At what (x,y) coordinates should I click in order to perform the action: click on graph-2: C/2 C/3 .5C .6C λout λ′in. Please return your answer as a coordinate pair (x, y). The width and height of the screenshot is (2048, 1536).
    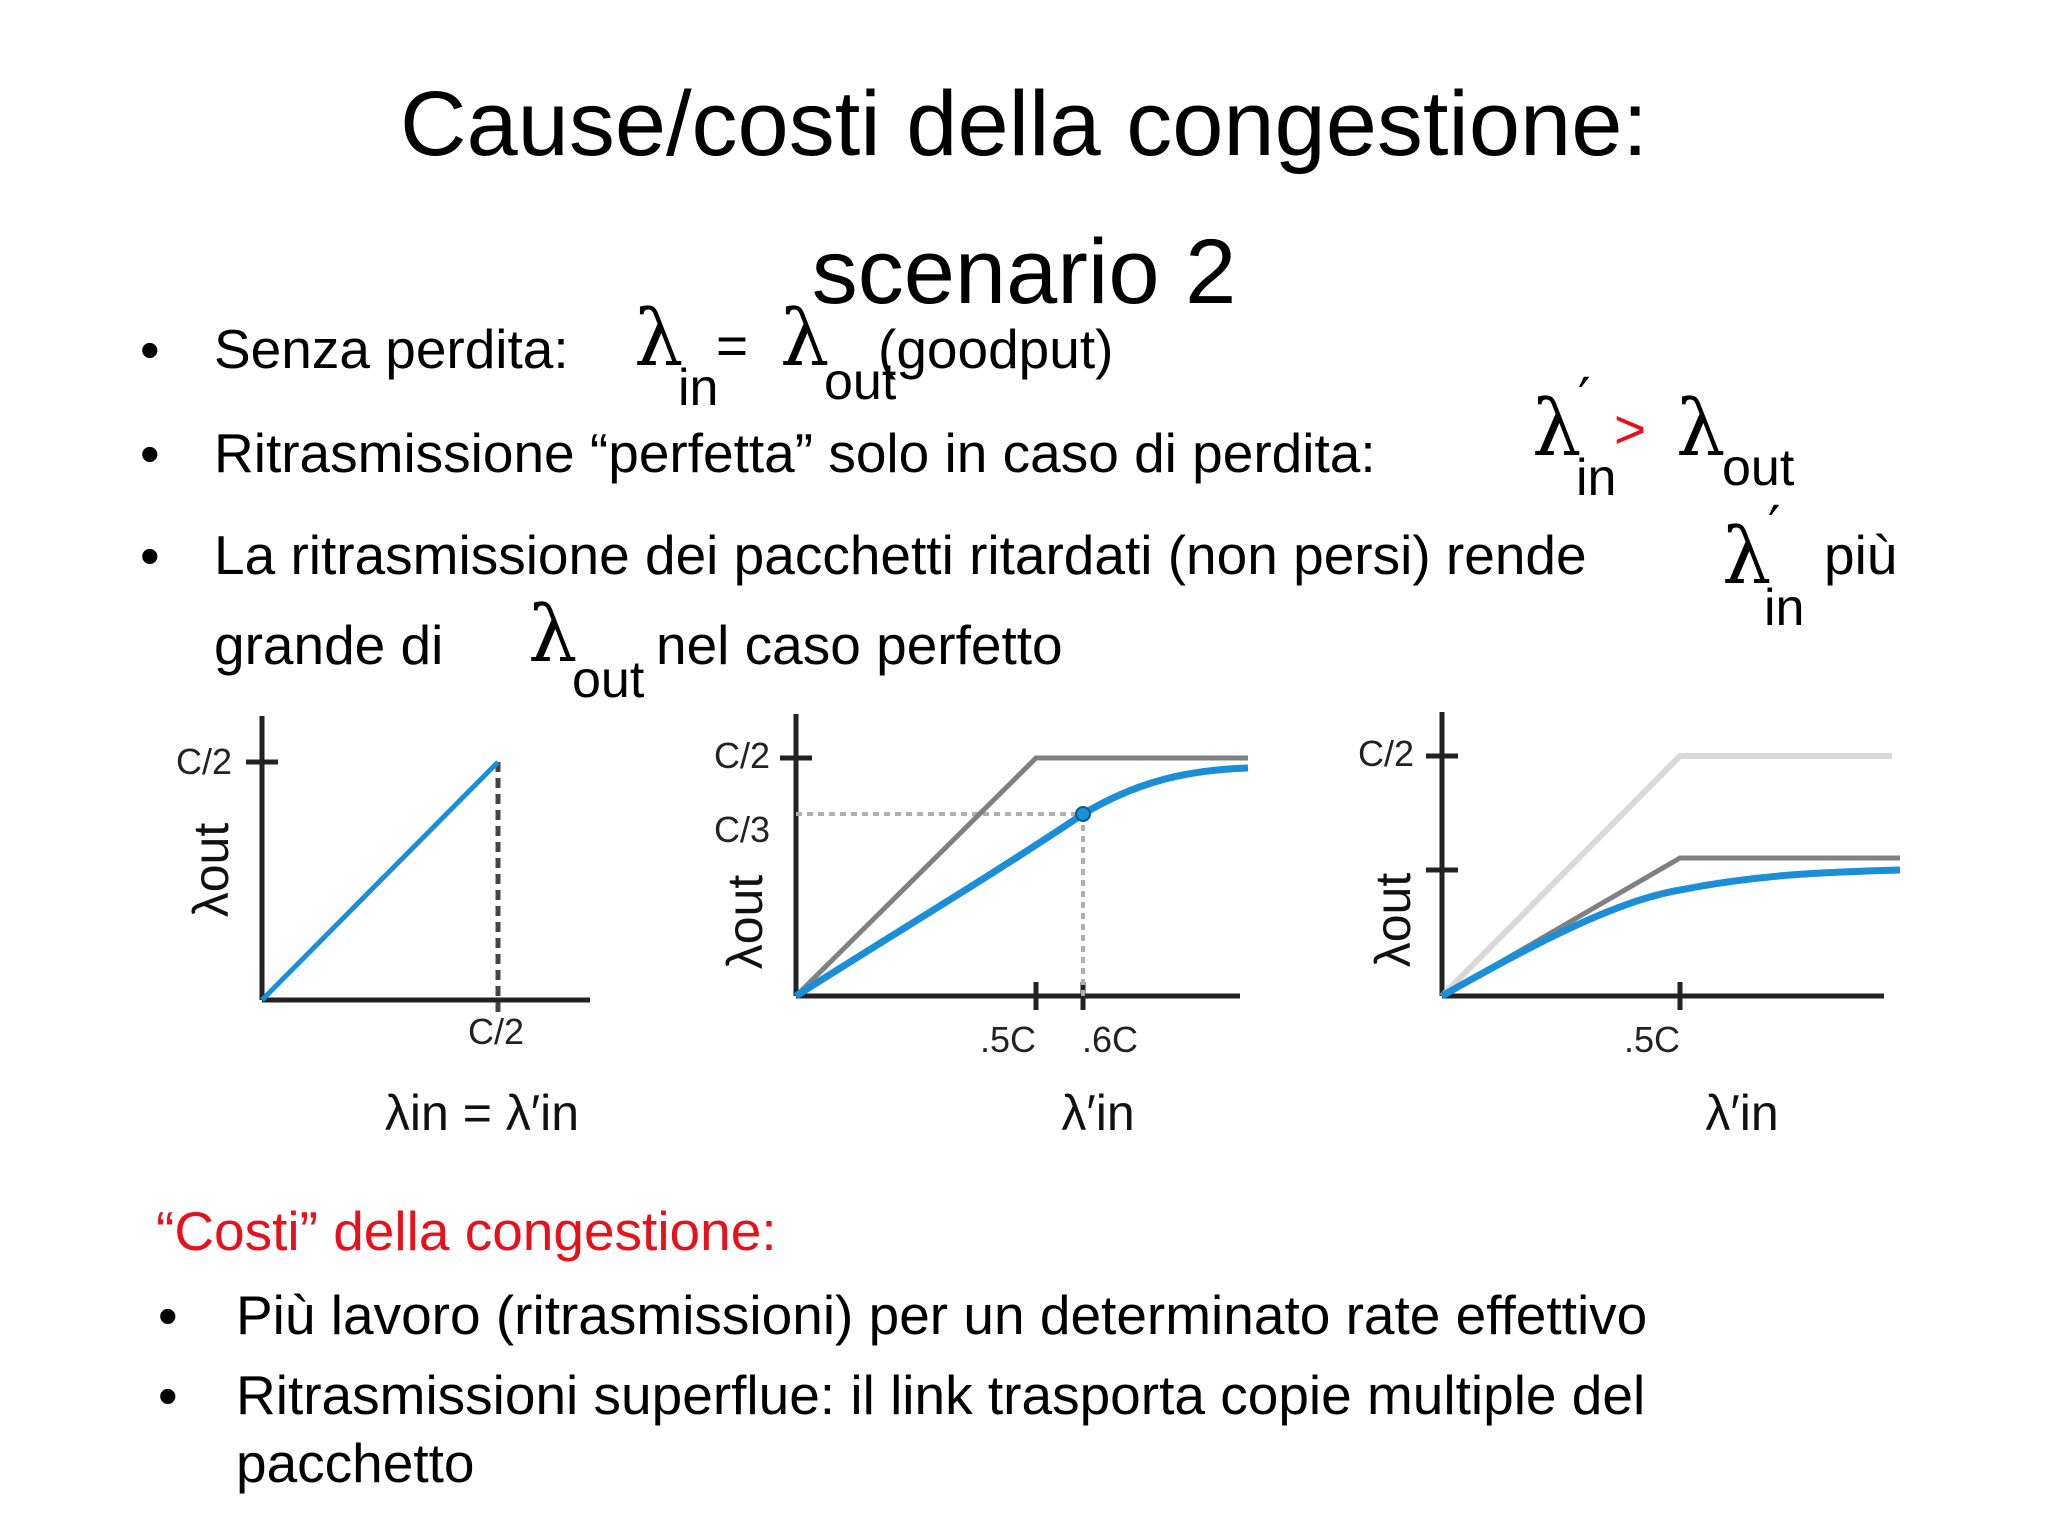
    Looking at the image, I should click on (981, 927).